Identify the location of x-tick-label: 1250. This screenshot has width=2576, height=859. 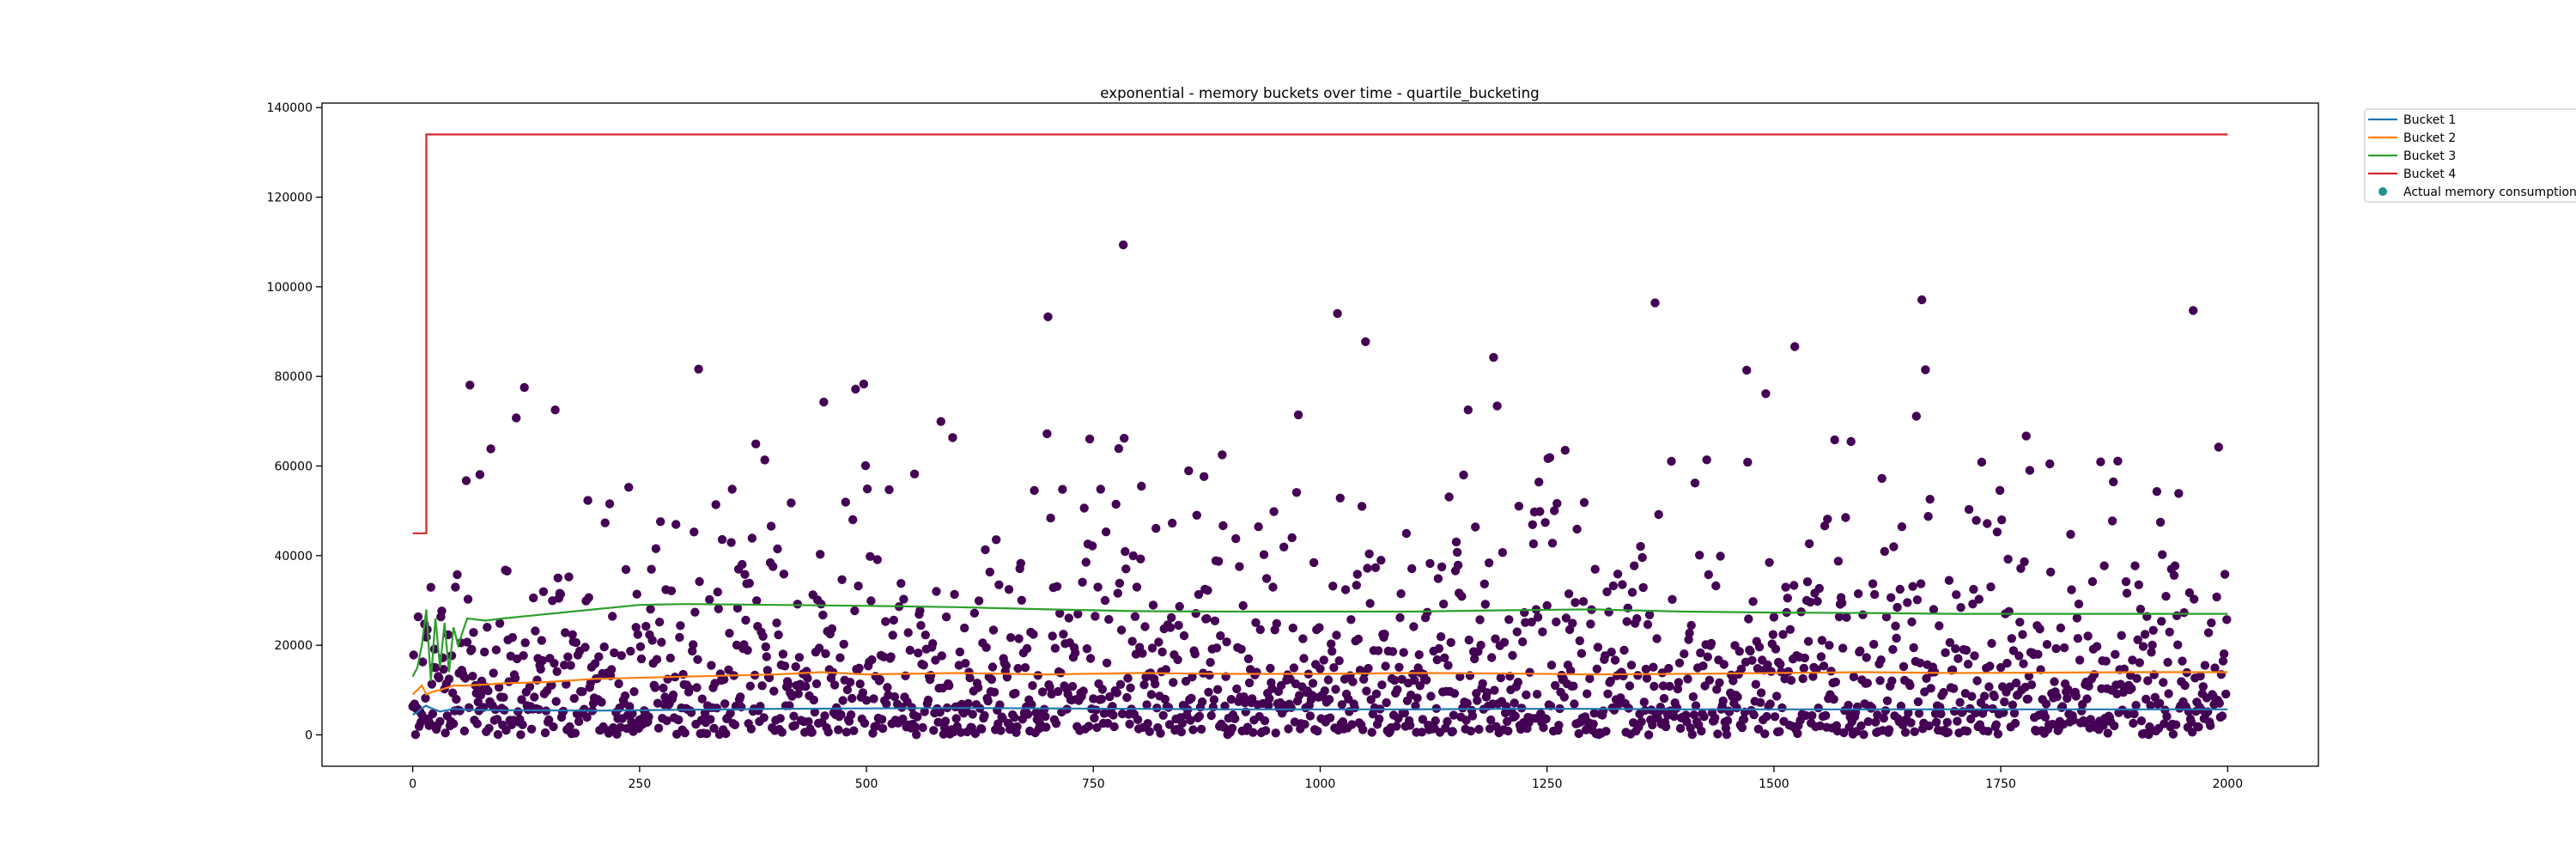
(1547, 784).